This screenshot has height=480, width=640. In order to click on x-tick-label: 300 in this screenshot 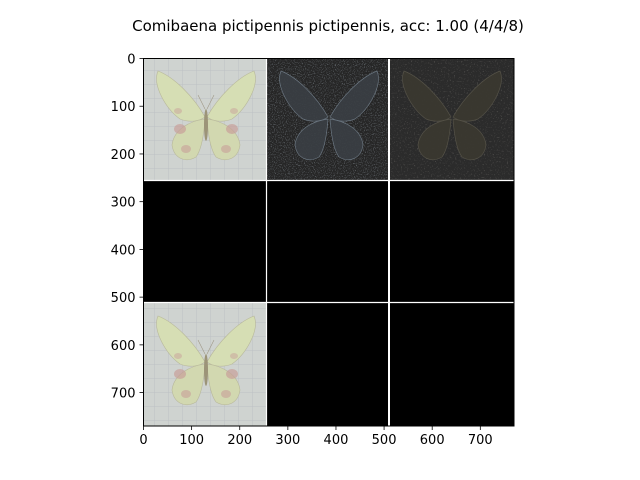, I will do `click(287, 440)`.